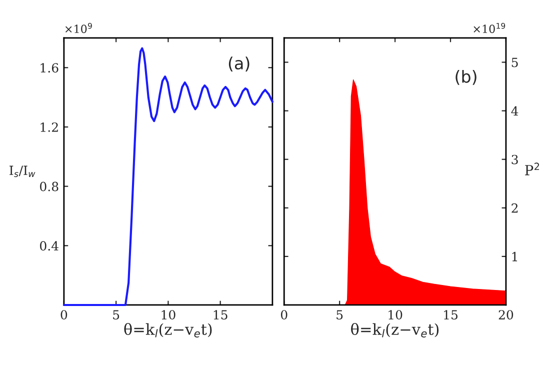 The image size is (556, 382). Describe the element at coordinates (23, 172) in the screenshot. I see `y-axis-title: I$_{s}$/I$_{w}$` at that location.